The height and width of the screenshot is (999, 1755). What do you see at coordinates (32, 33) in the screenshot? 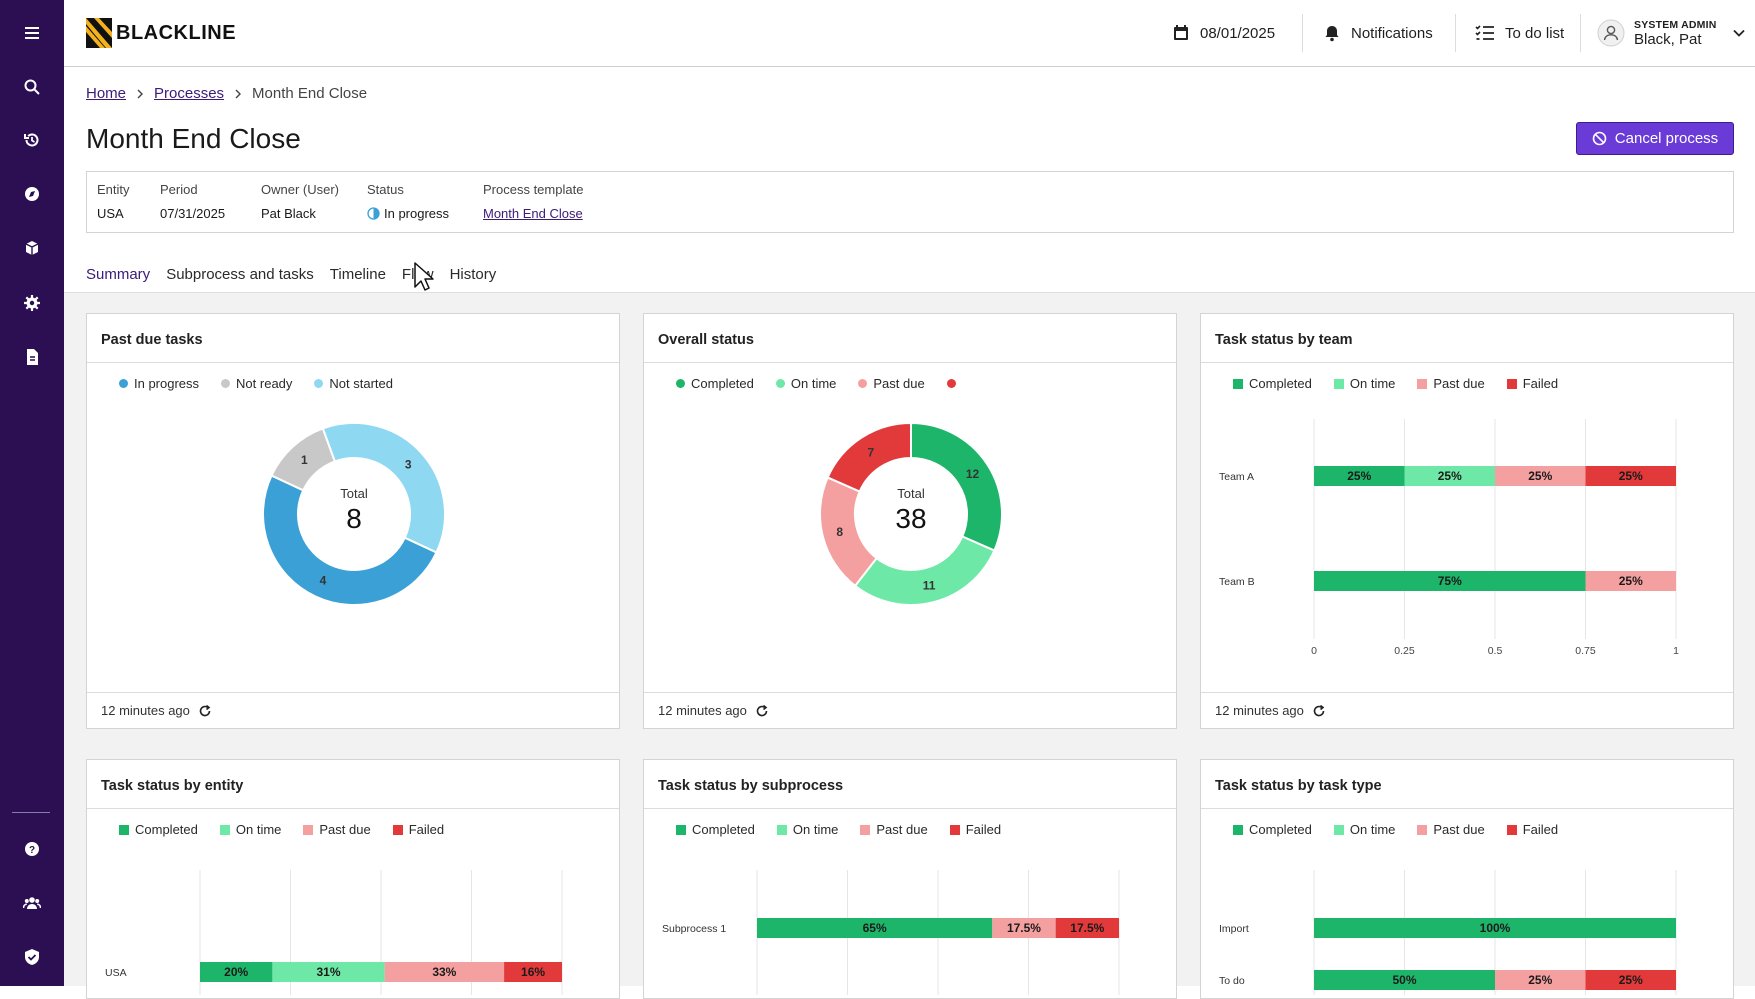
I see `menu-icon` at bounding box center [32, 33].